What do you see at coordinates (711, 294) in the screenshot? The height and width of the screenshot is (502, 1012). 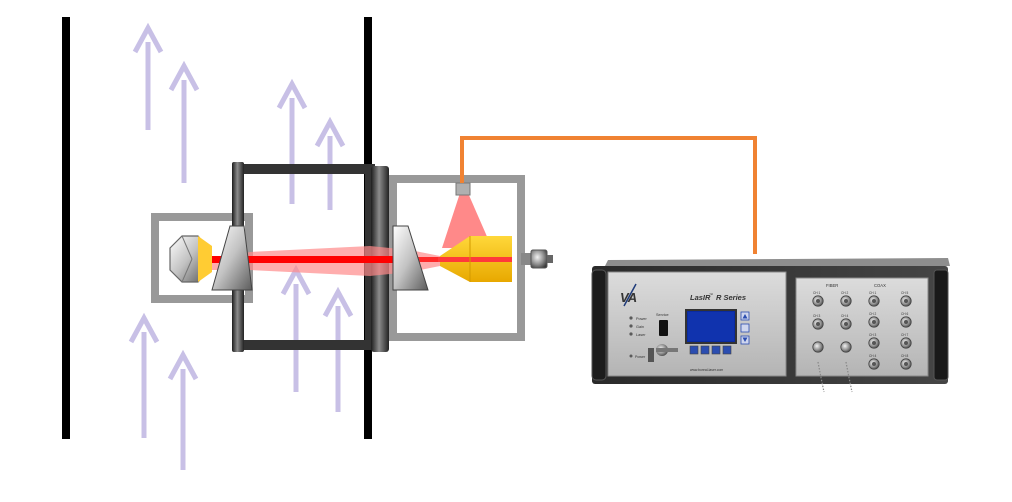 I see `model-mark: ™` at bounding box center [711, 294].